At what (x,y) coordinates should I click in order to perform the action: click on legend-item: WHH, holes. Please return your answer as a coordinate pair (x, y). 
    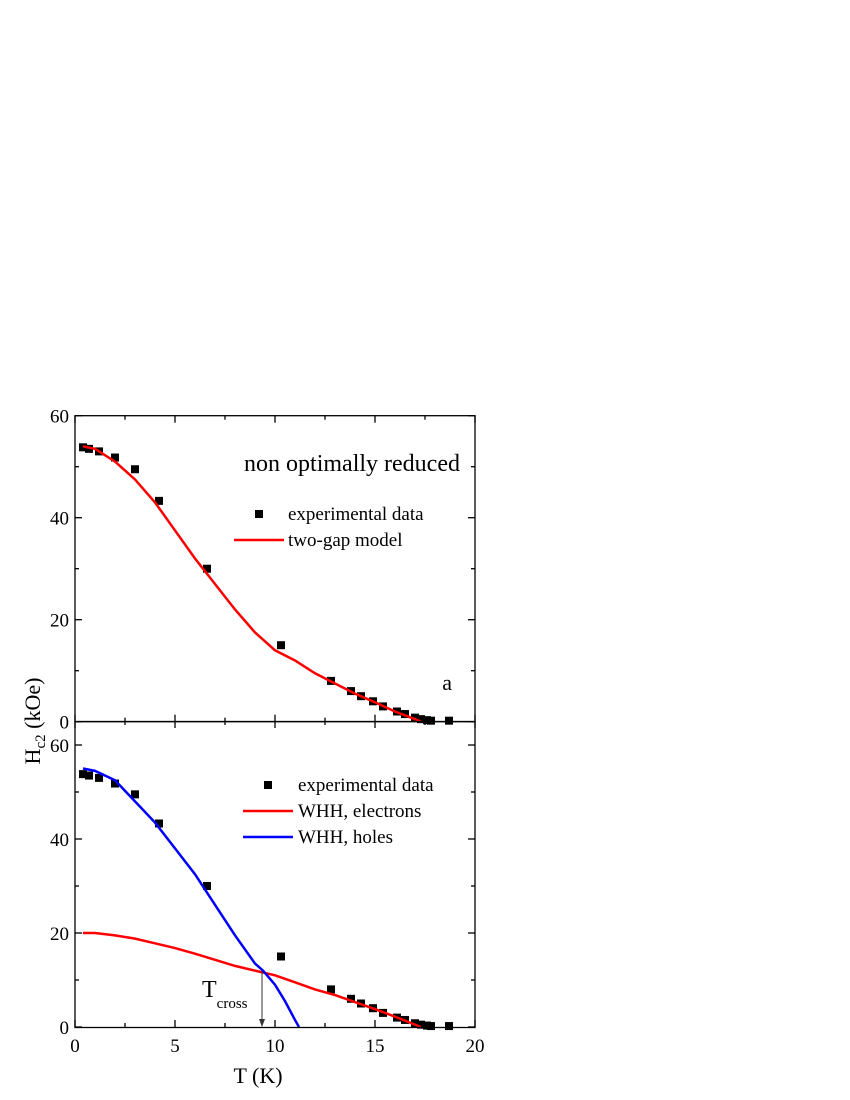
    Looking at the image, I should click on (318, 837).